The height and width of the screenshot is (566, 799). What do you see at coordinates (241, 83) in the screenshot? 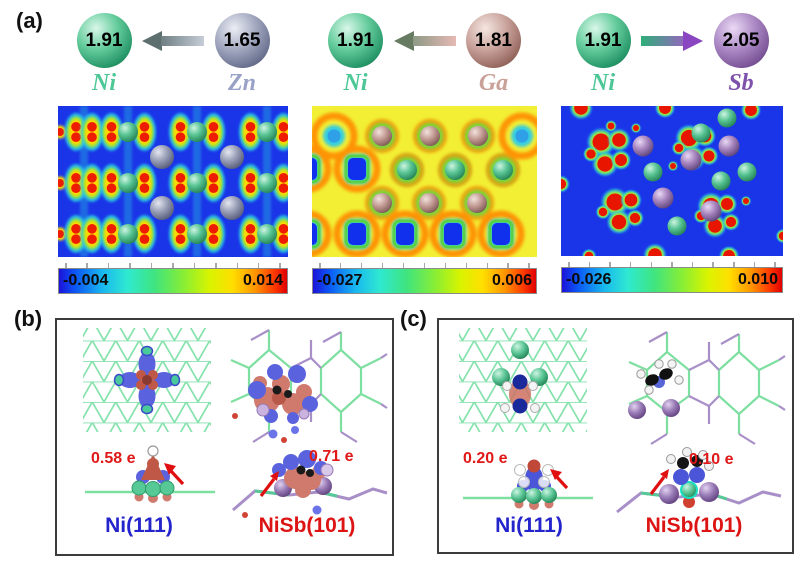
I see `element-symbol: Zn` at bounding box center [241, 83].